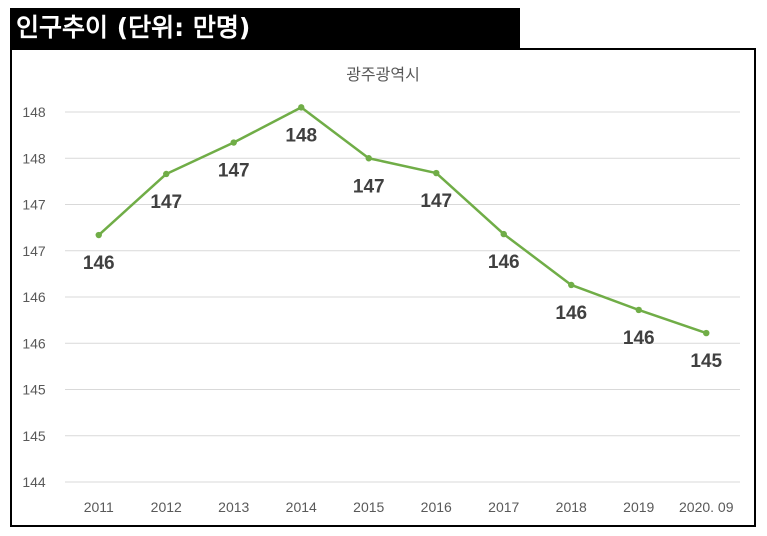 The height and width of the screenshot is (536, 767). Describe the element at coordinates (166, 507) in the screenshot. I see `x-tick-label: 2012` at that location.